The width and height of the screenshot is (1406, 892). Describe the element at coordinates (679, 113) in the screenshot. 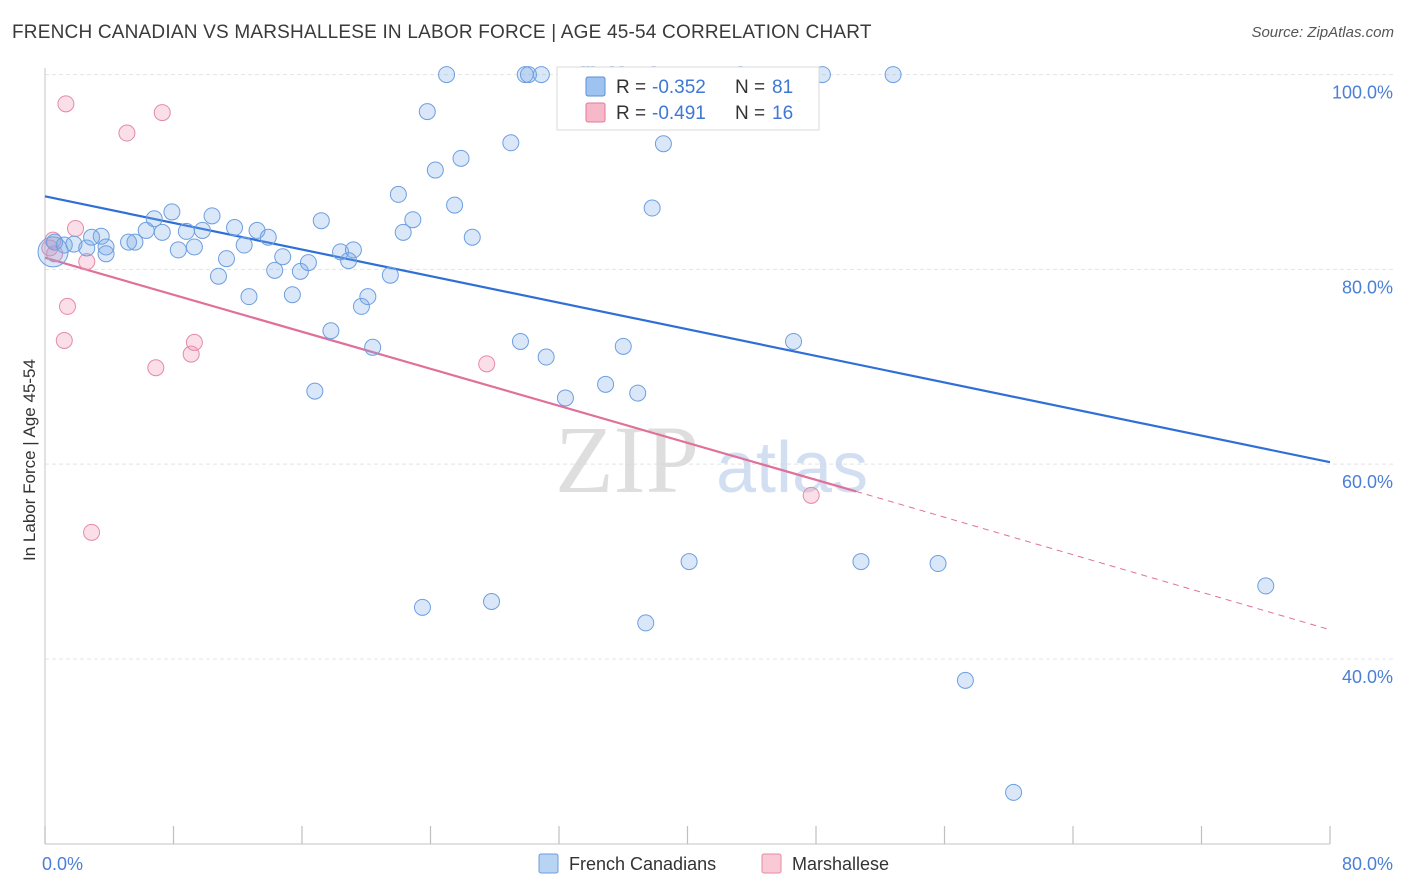

I see `legend-r-value: -0.491` at that location.